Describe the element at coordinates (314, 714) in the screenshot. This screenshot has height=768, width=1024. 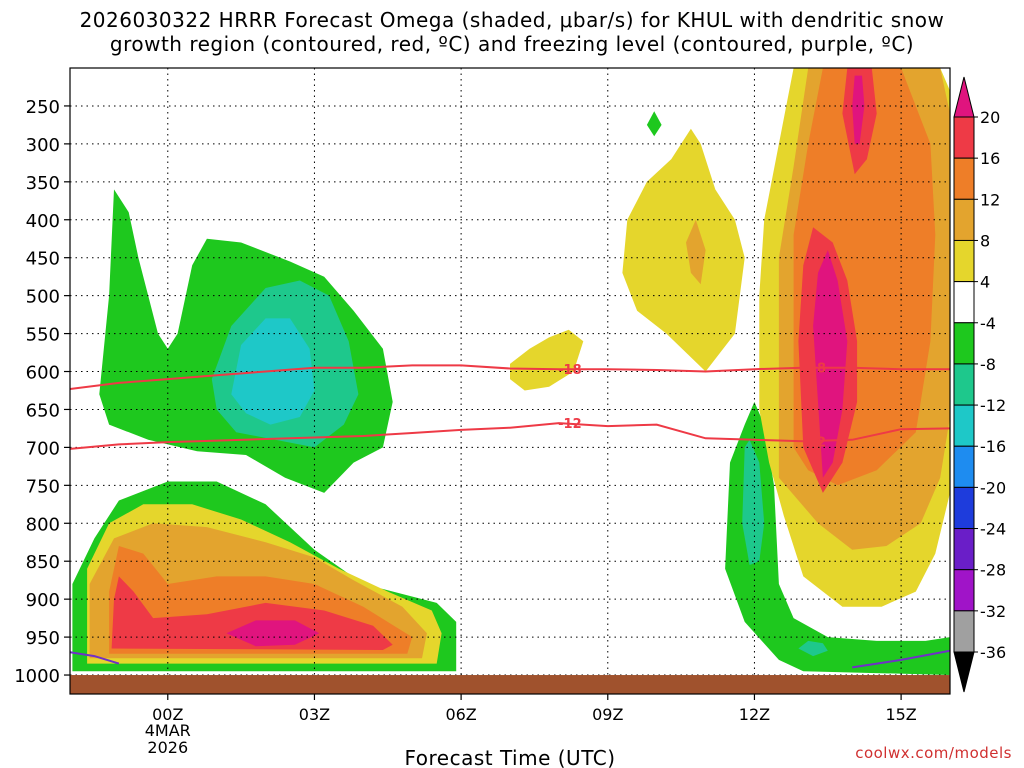
I see `x-tick-label: 03Z` at that location.